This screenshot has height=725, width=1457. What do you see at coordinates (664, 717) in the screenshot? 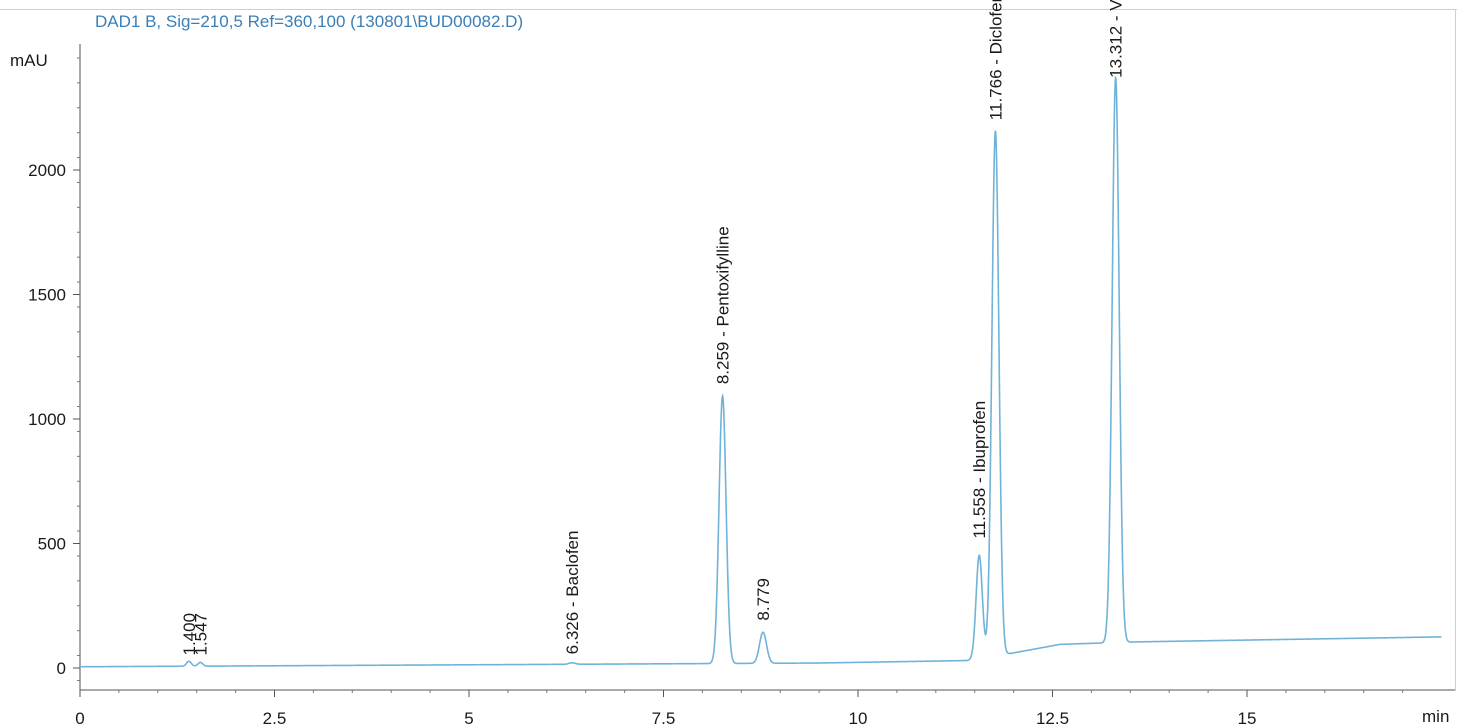
I see `x-tick-label: 7.5` at bounding box center [664, 717].